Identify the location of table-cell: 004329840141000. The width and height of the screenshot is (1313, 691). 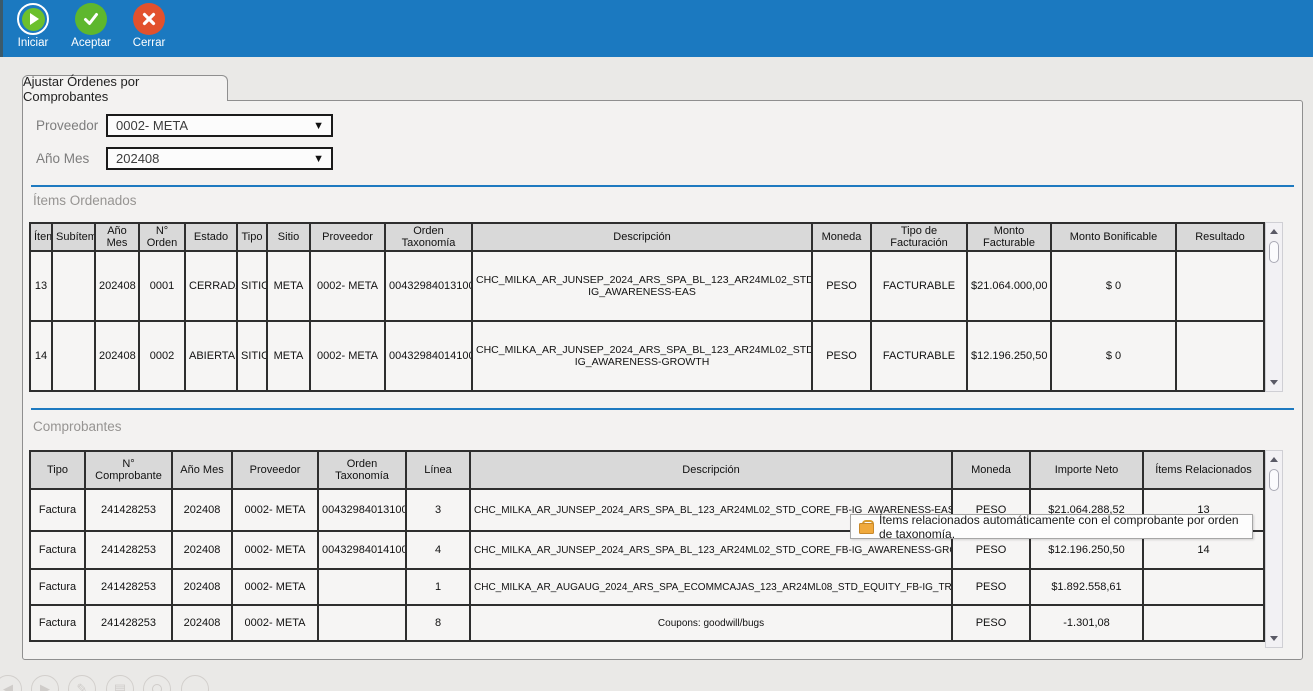
(428, 356).